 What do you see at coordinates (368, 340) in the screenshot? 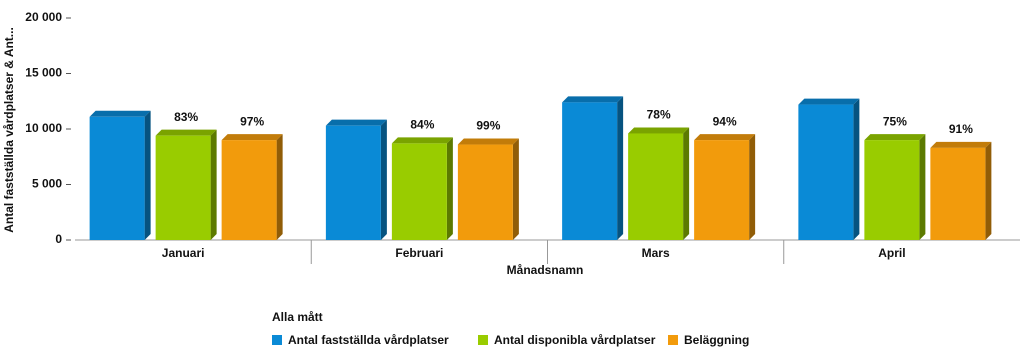
I see `legend-label: Antal fastställda vårdplatser` at bounding box center [368, 340].